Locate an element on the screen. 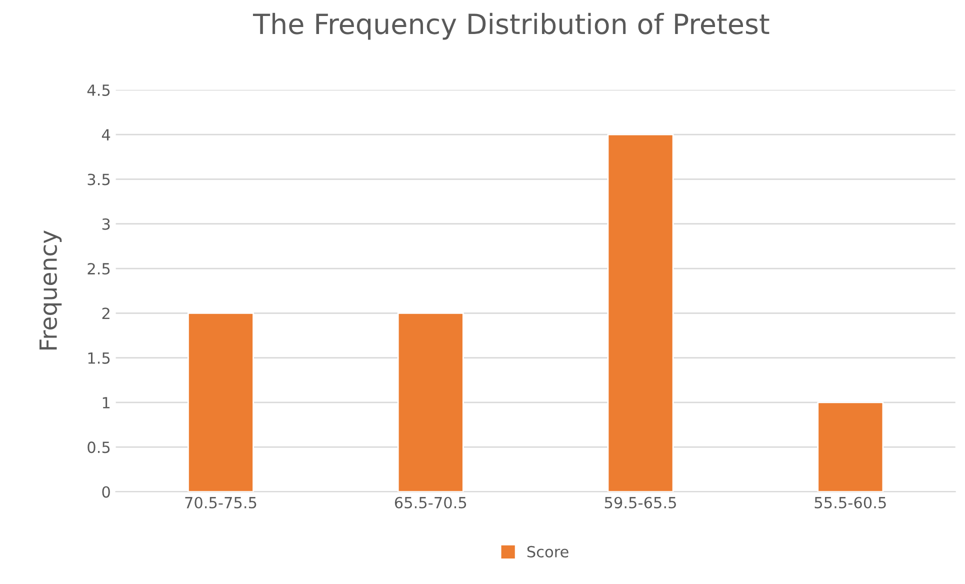 This screenshot has height=584, width=965. x-tick-label: 70.5-75.5 is located at coordinates (220, 502).